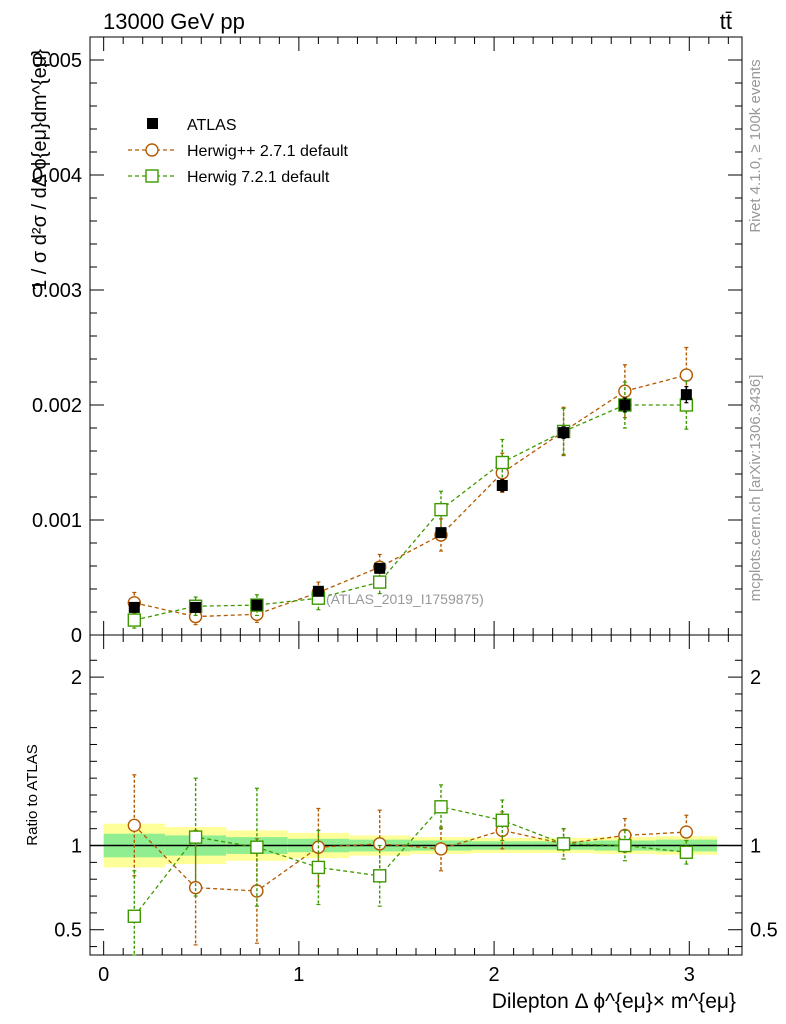  Describe the element at coordinates (755, 847) in the screenshot. I see `ratio-ytick-label-right: 1` at that location.